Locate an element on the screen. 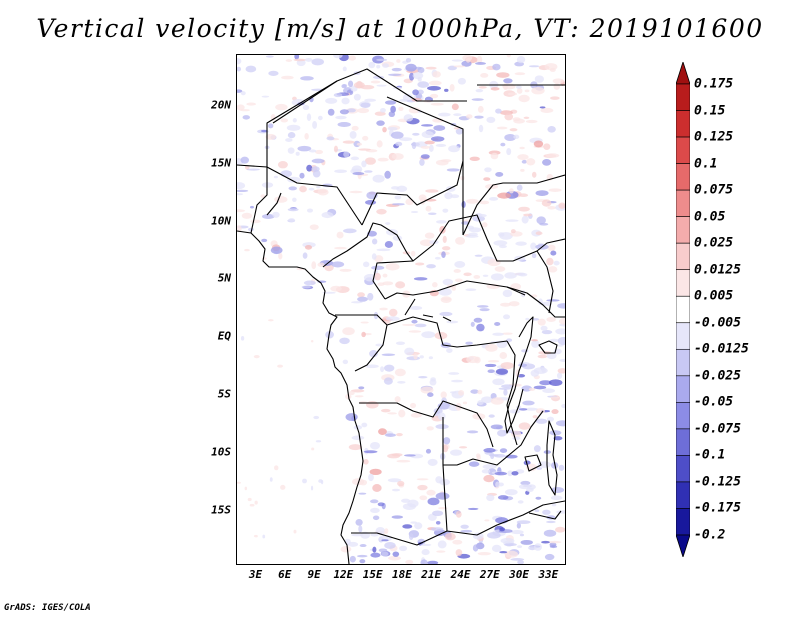 Image resolution: width=800 pixels, height=618 pixels. colorbar-bin is located at coordinates (683, 203).